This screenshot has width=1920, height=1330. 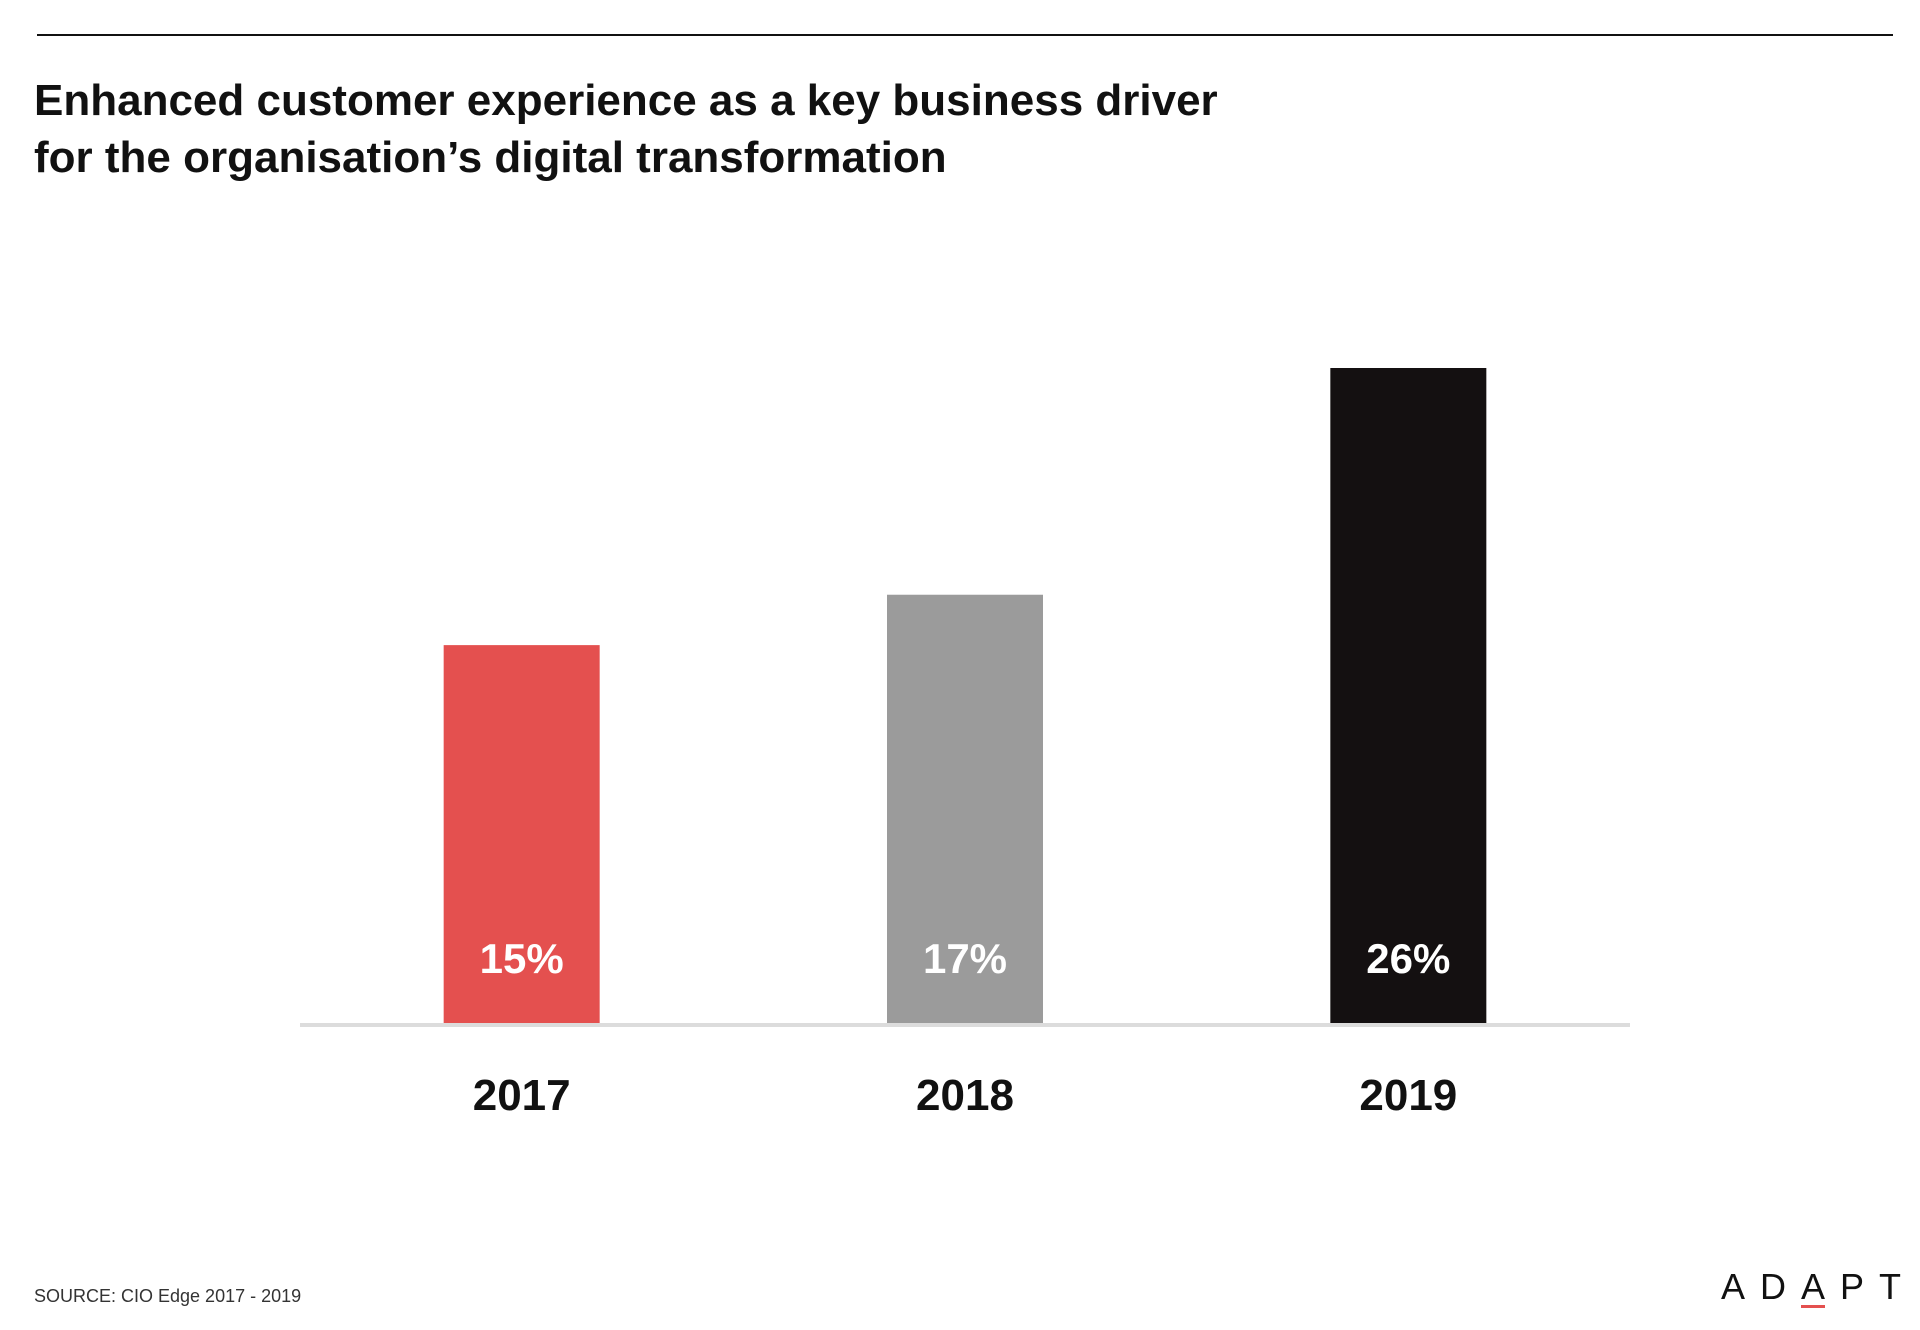 I want to click on bar-2019, so click(x=1408, y=695).